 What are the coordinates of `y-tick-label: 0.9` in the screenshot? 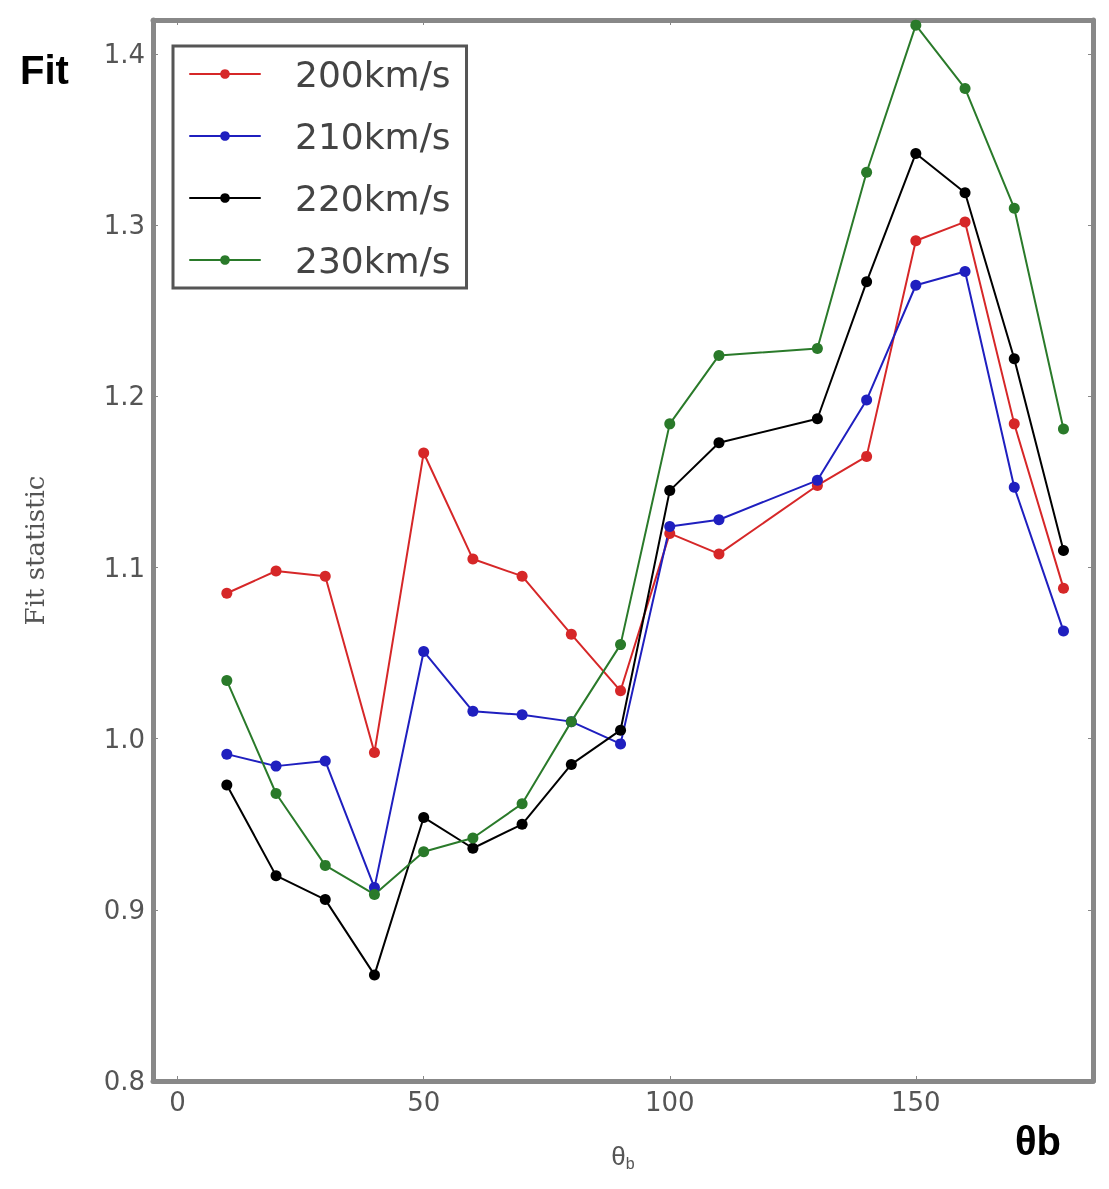 It's located at (124, 909).